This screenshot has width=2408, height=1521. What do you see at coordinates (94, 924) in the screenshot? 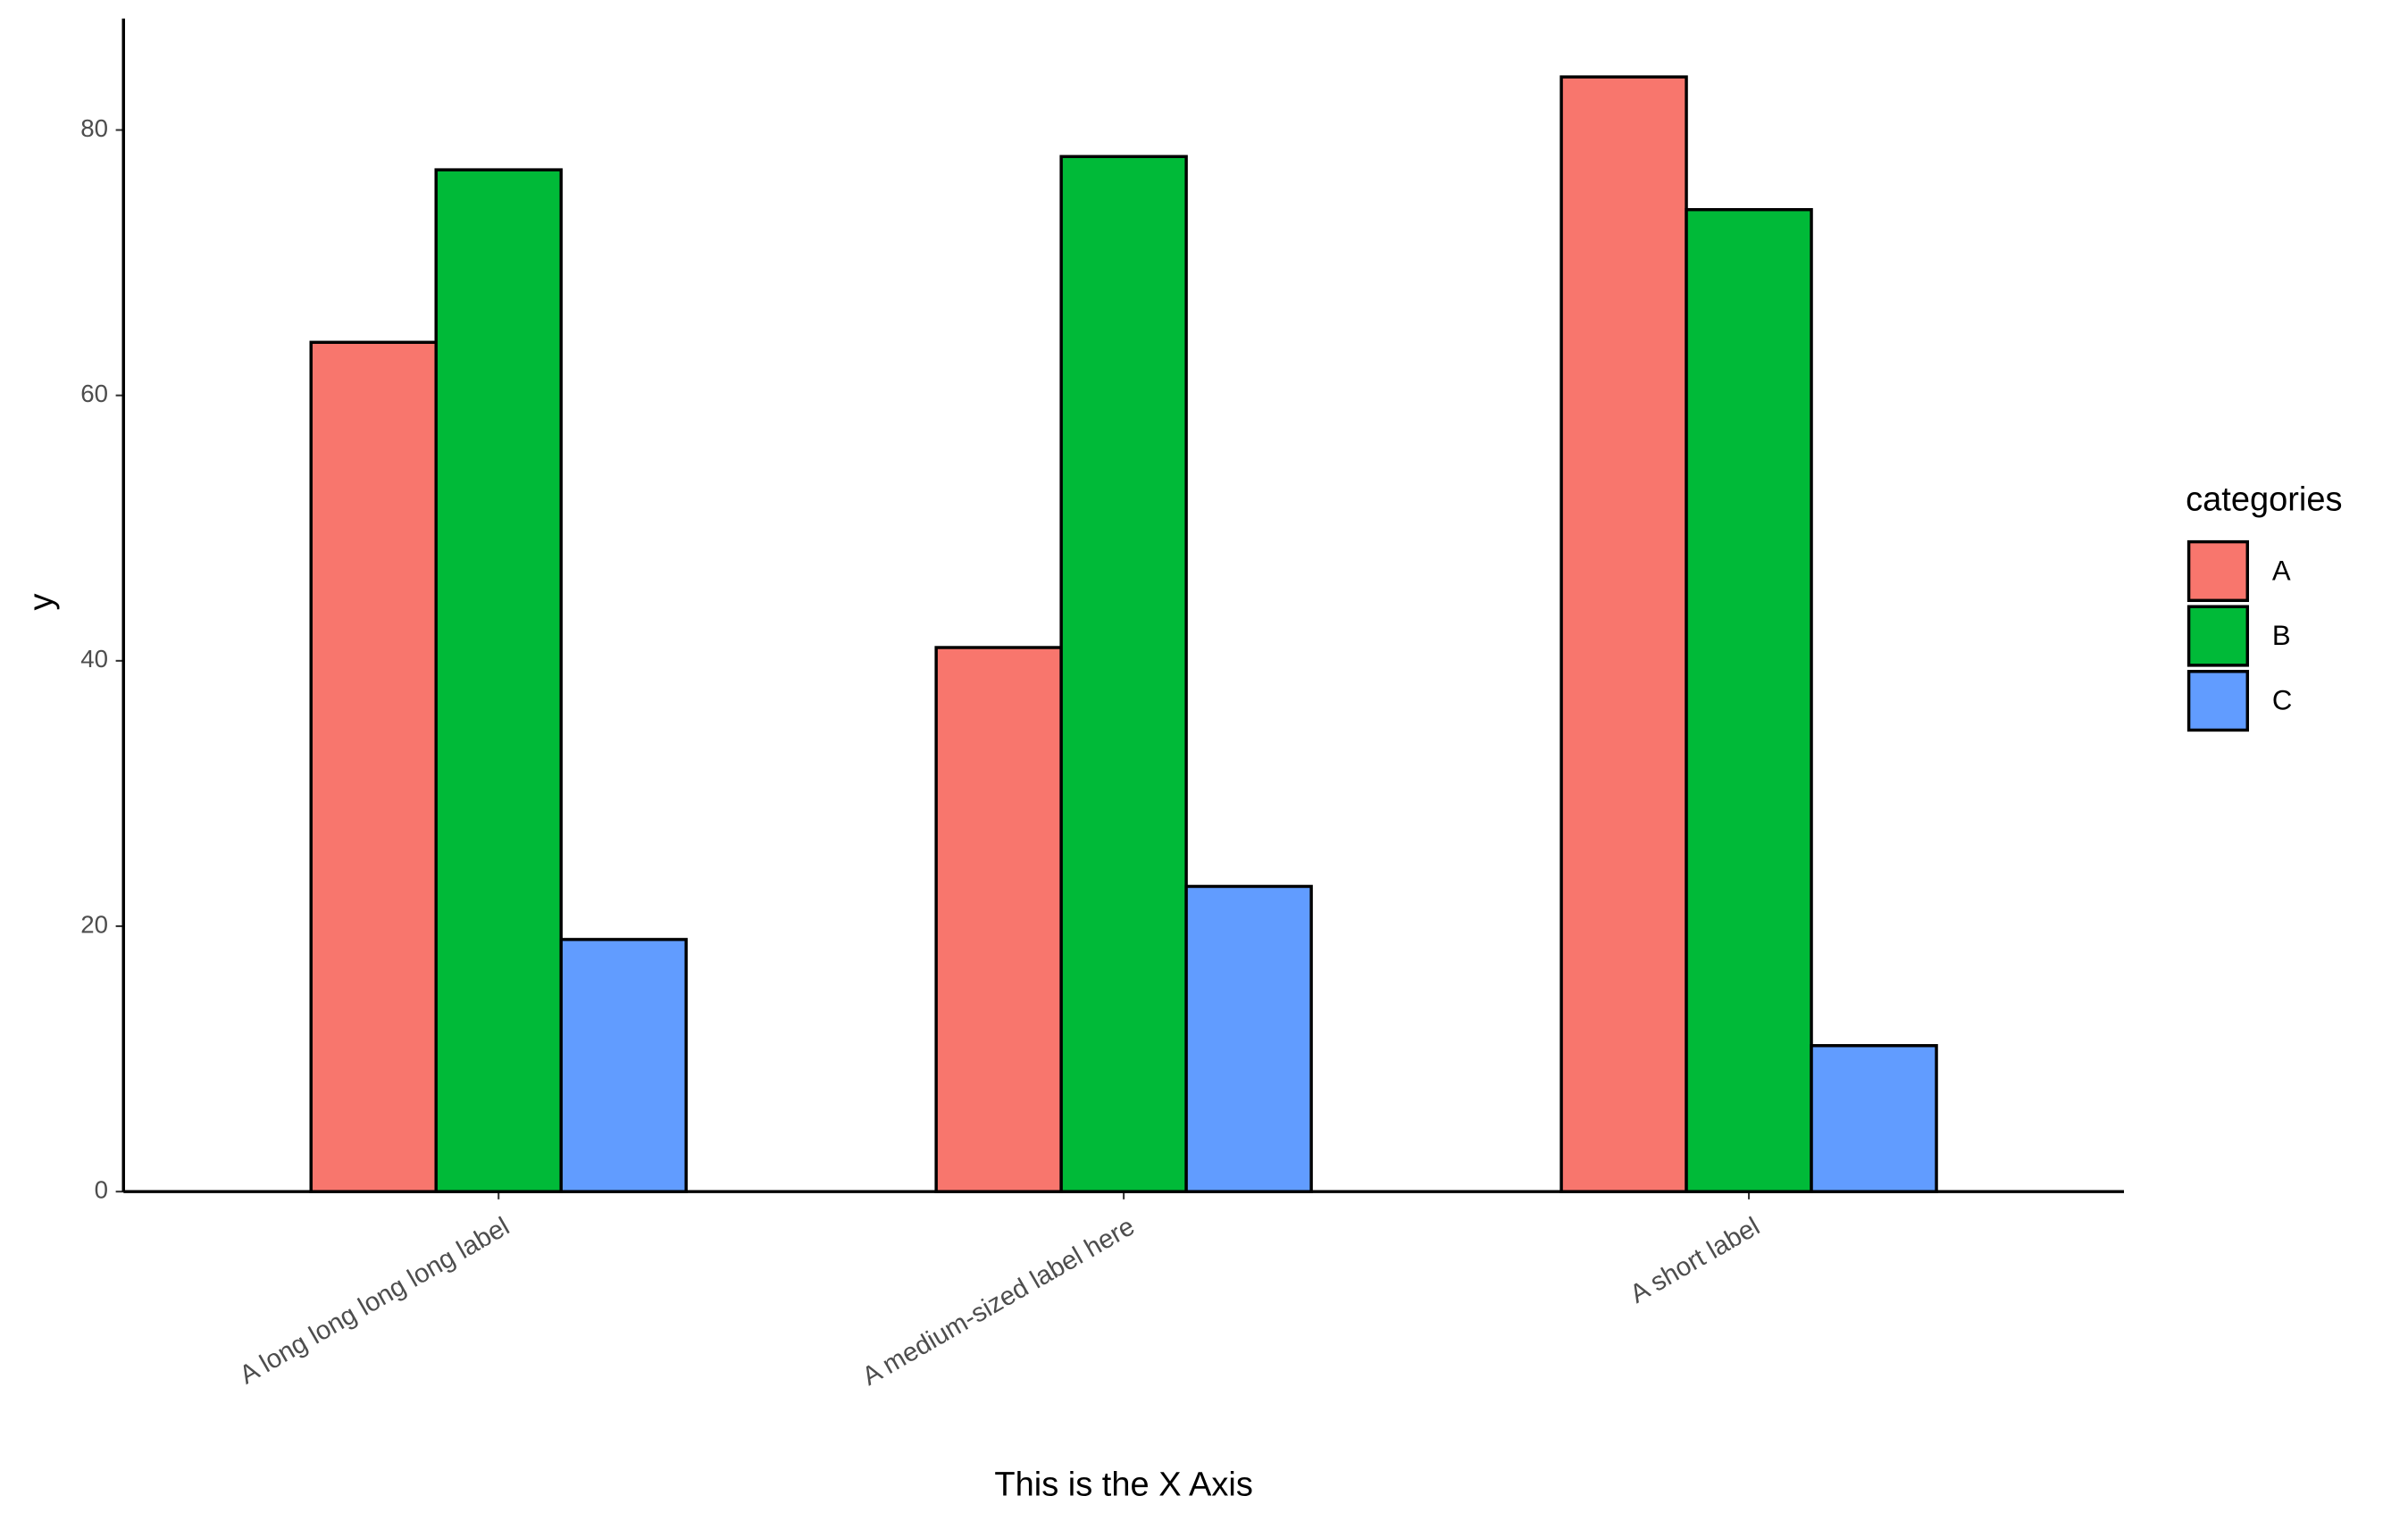
I see `y-tick-label: 20` at bounding box center [94, 924].